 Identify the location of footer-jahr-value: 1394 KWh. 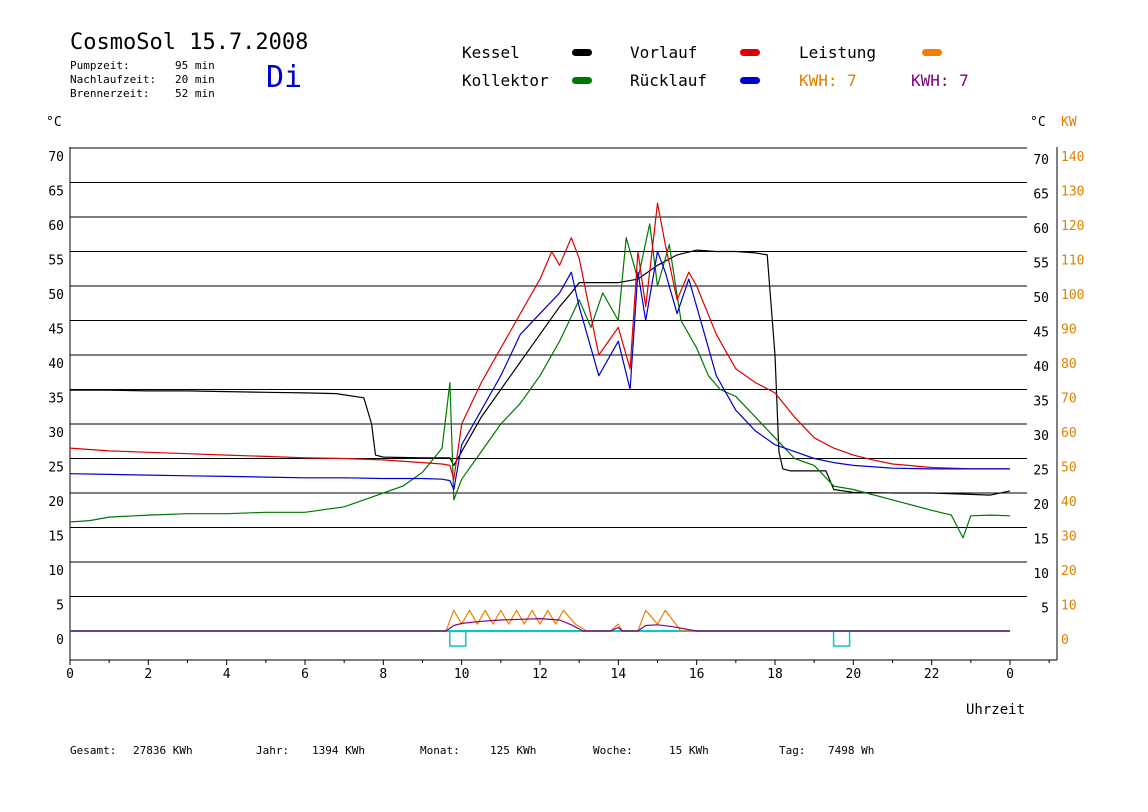
(338, 750).